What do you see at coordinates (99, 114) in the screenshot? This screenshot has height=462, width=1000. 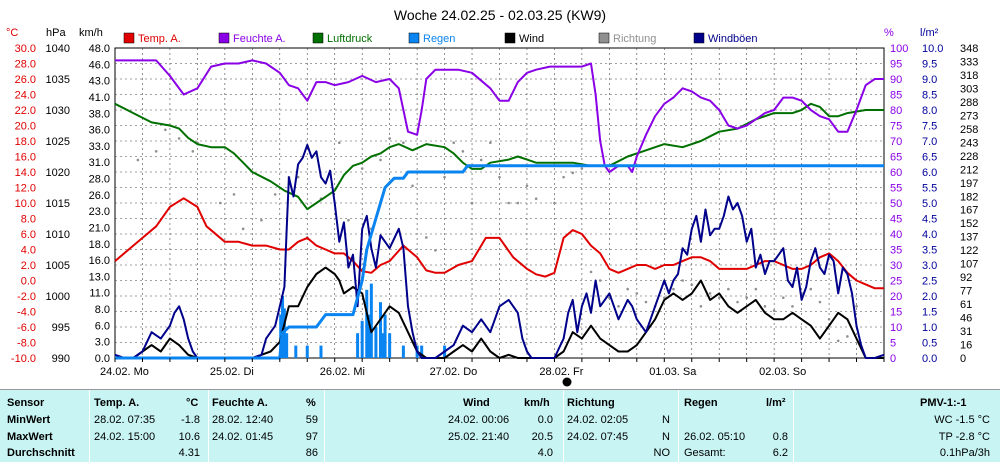 I see `wind-tick: 38.0` at bounding box center [99, 114].